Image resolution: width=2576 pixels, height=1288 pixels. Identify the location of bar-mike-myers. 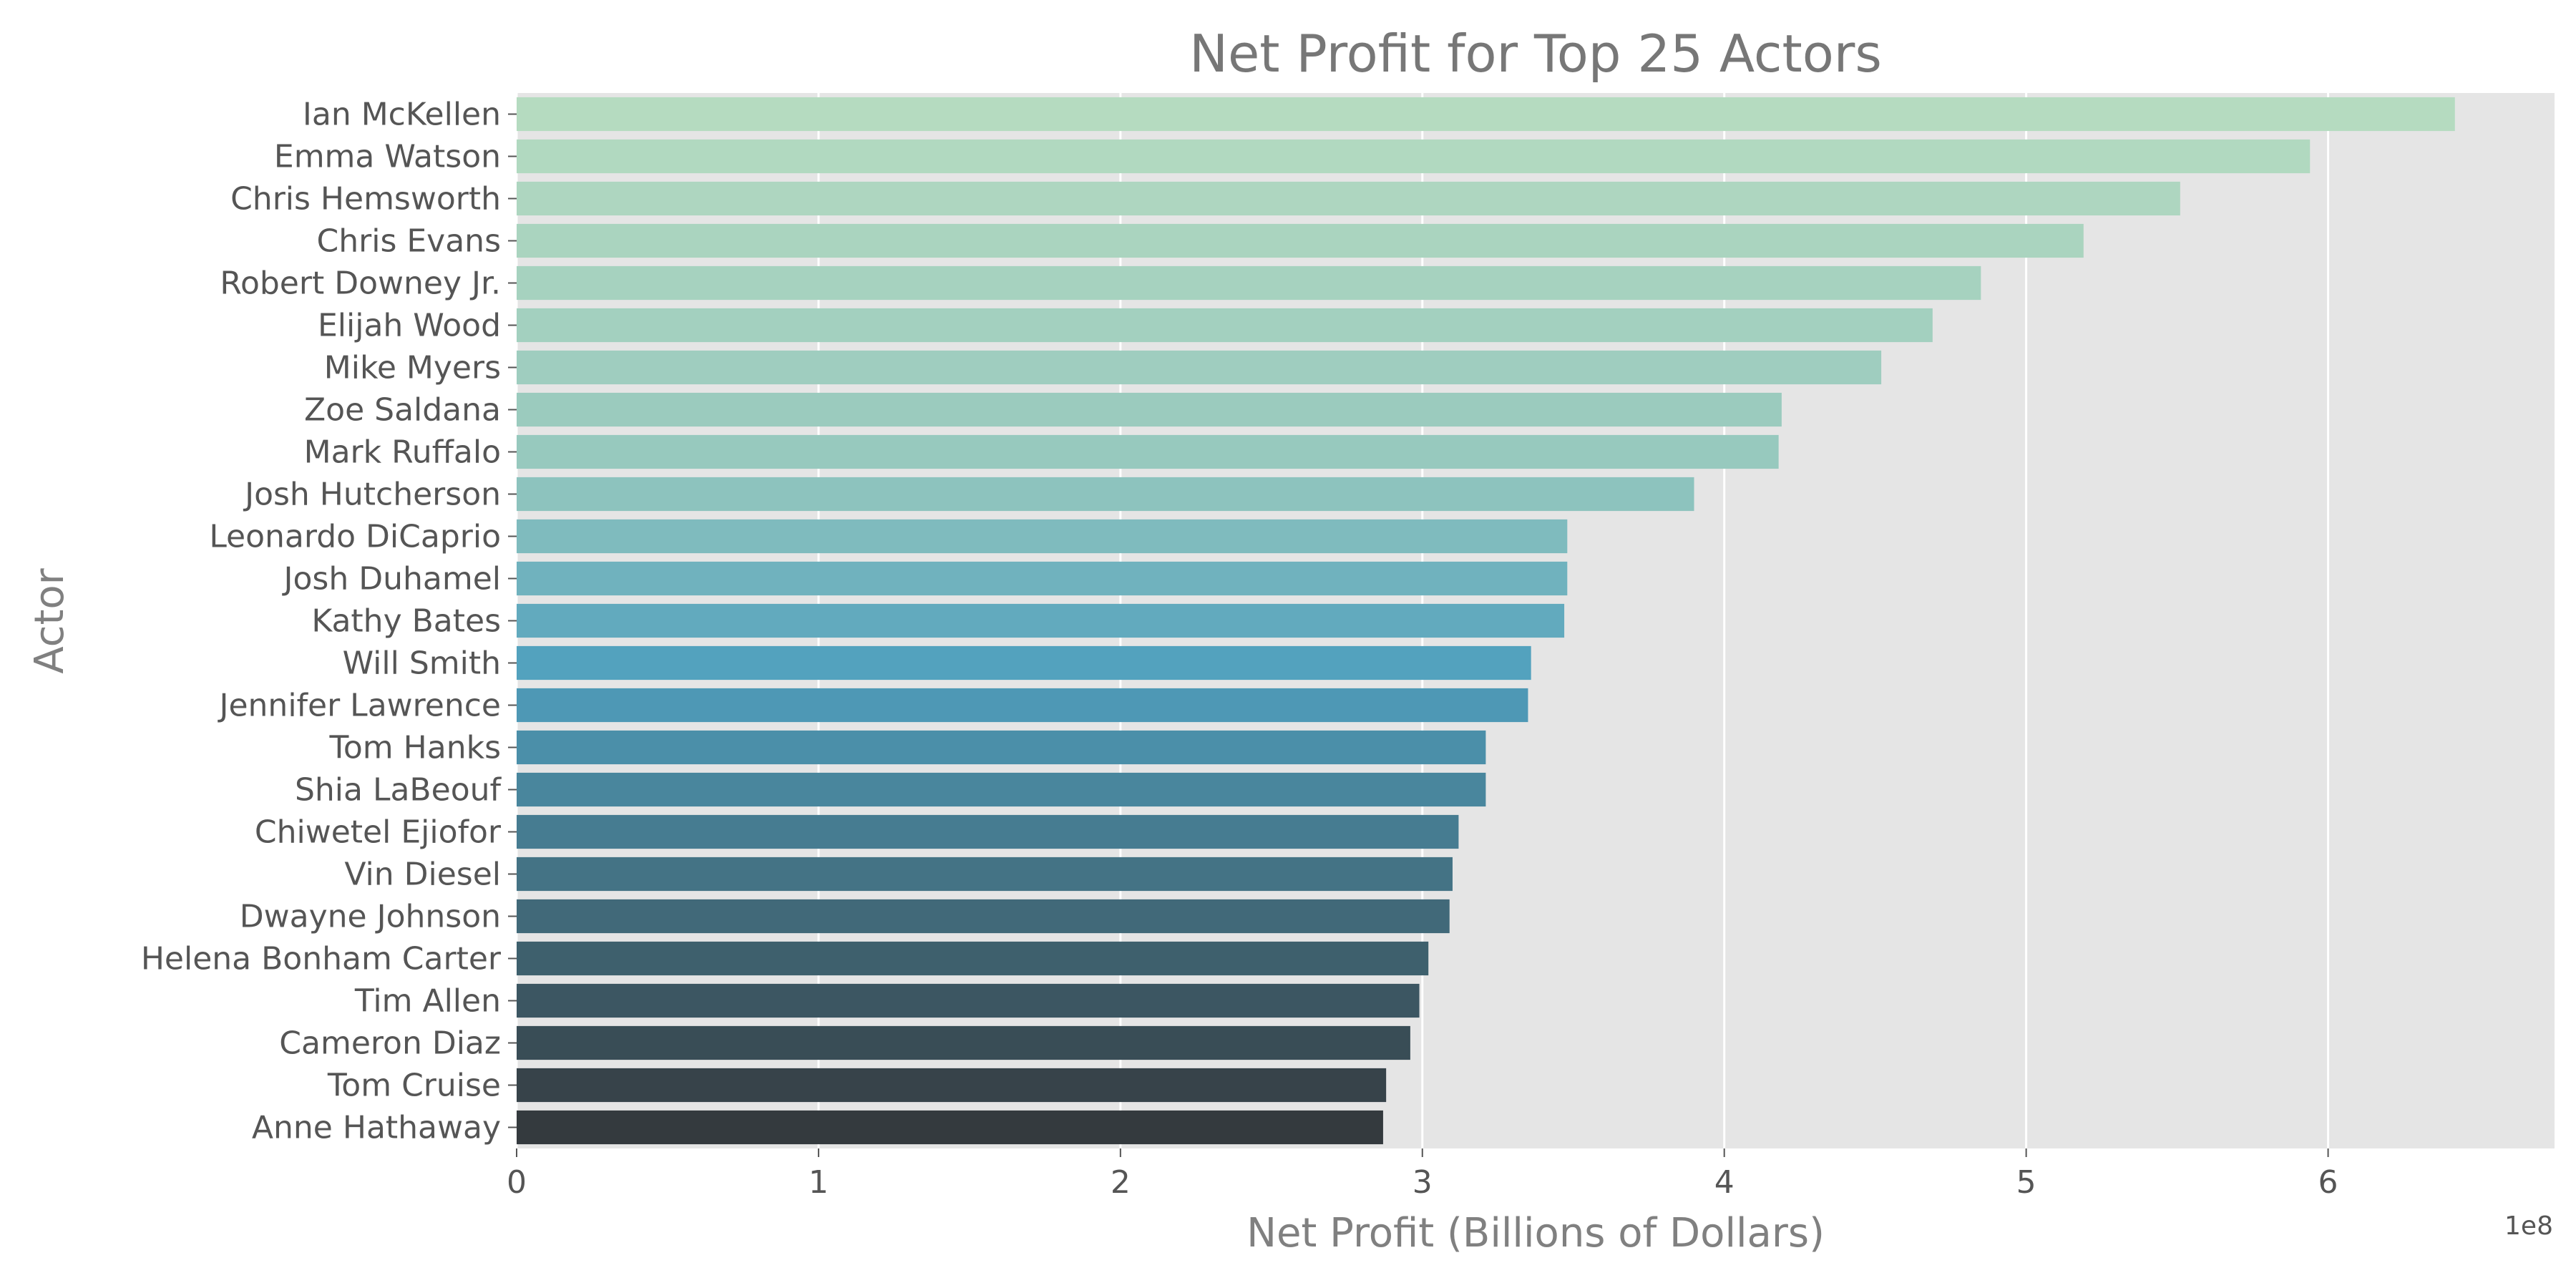
(1199, 367).